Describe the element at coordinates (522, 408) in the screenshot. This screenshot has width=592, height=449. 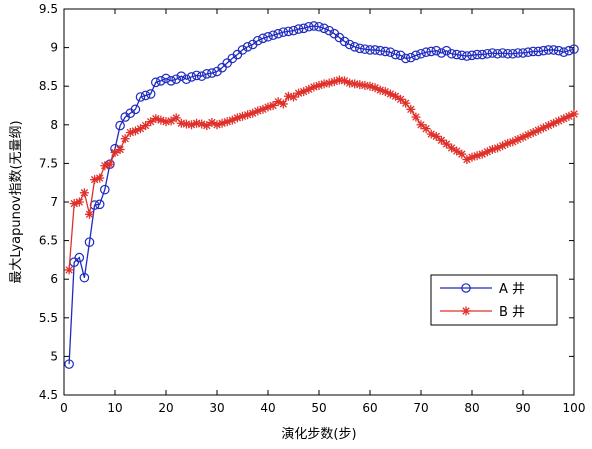
I see `x-tick-label: 90` at that location.